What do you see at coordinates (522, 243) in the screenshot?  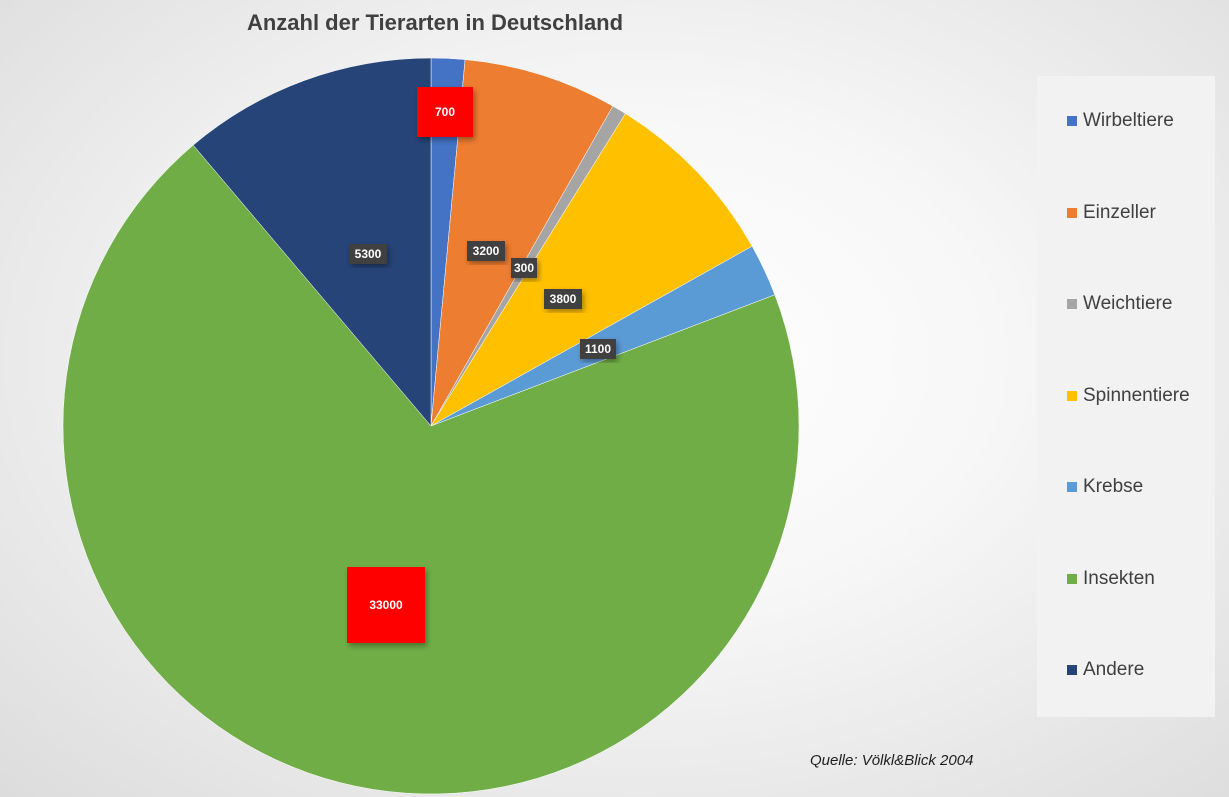 I see `pie-slice-einzeller` at bounding box center [522, 243].